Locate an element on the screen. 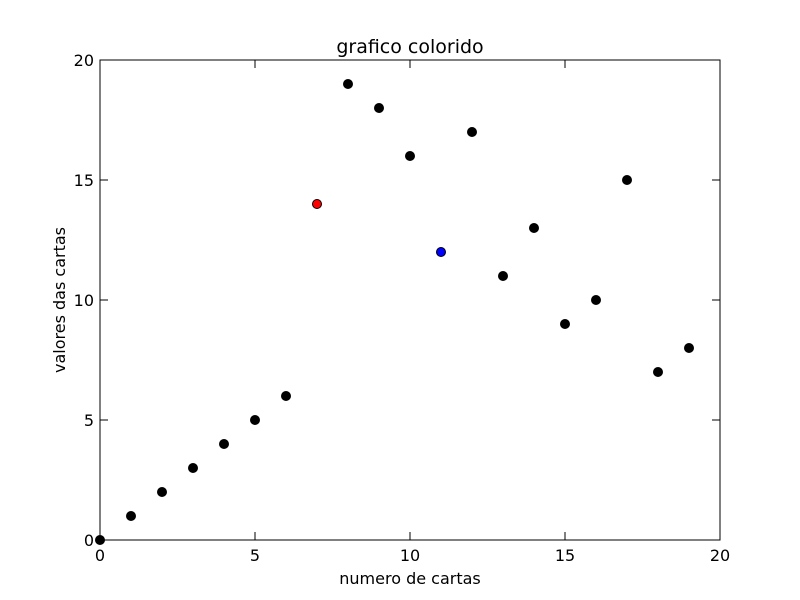 Image resolution: width=800 pixels, height=600 pixels. x-tick-label: 5 is located at coordinates (255, 555).